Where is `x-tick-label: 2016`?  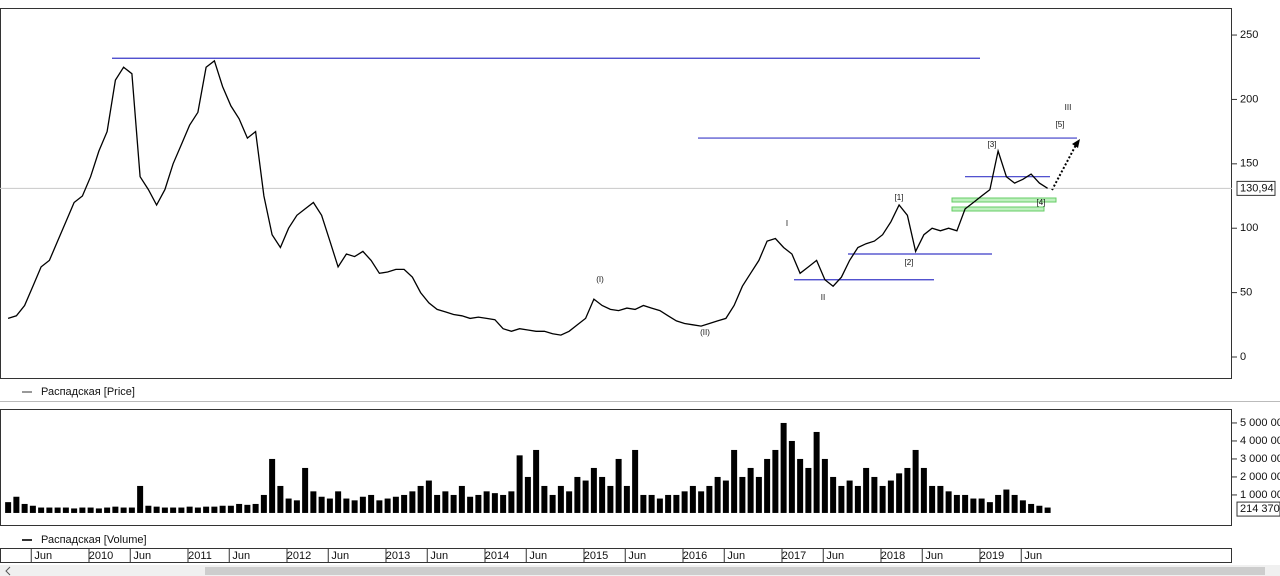
x-tick-label: 2016 is located at coordinates (695, 556).